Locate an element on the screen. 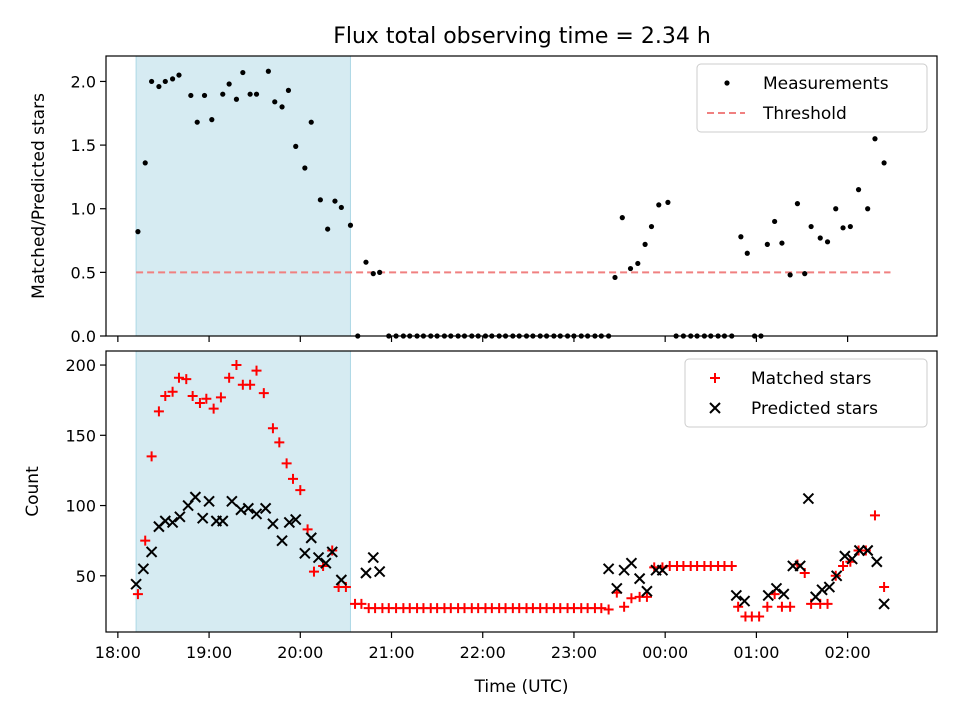 This screenshot has height=720, width=960. y-axis-label: Count is located at coordinates (33, 491).